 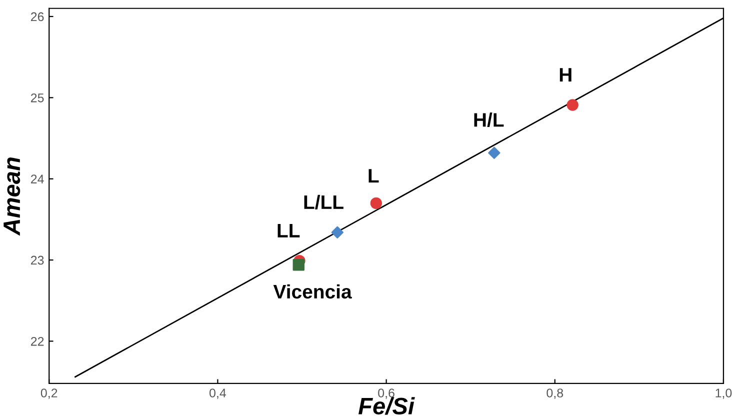 What do you see at coordinates (37, 17) in the screenshot?
I see `y-tick-label: 26` at bounding box center [37, 17].